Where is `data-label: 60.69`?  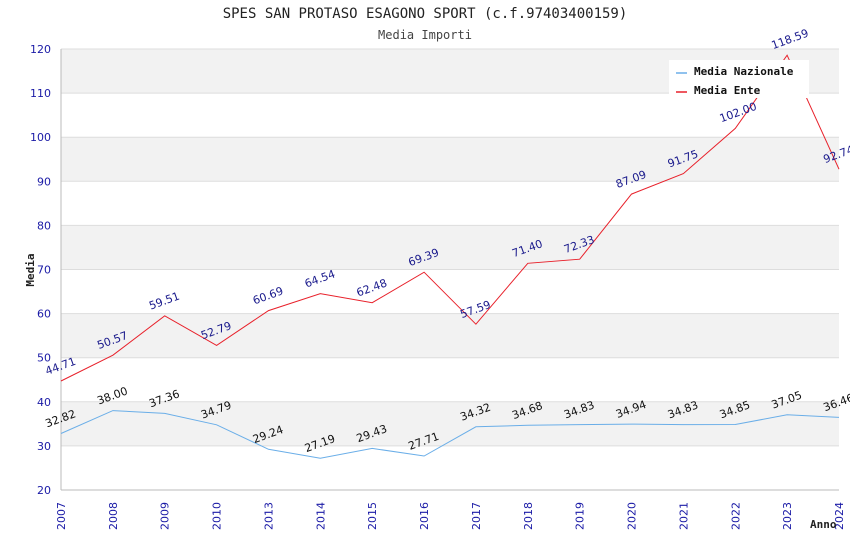 data-label: 60.69 is located at coordinates (268, 295).